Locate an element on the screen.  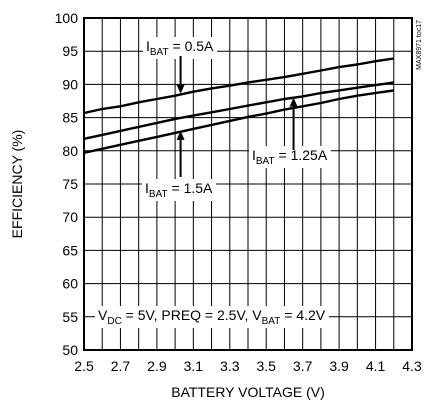
arrow-1.25a-head is located at coordinates (293, 102).